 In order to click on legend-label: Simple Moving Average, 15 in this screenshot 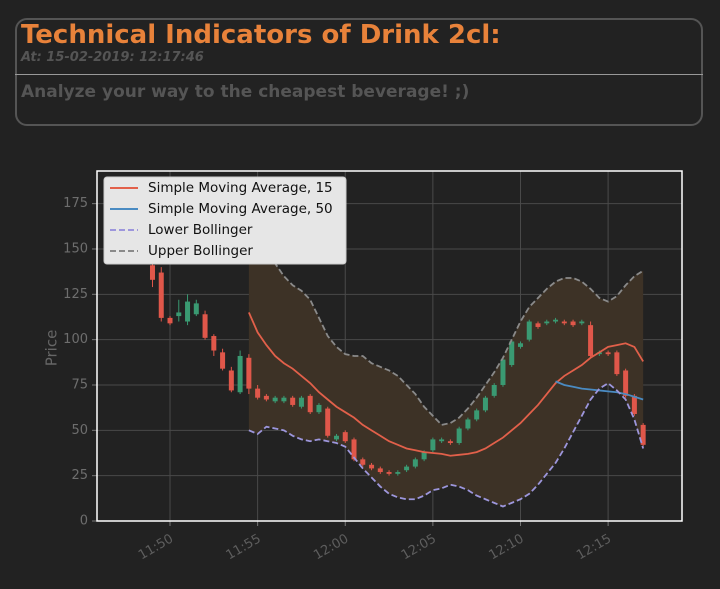, I will do `click(240, 188)`.